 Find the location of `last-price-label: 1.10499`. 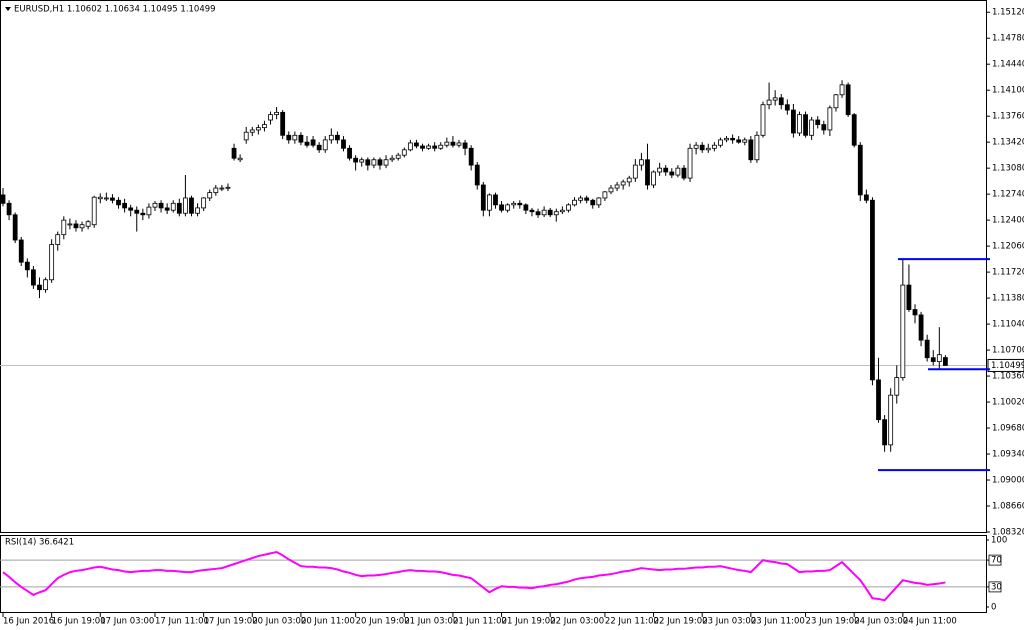

last-price-label: 1.10499 is located at coordinates (1007, 366).